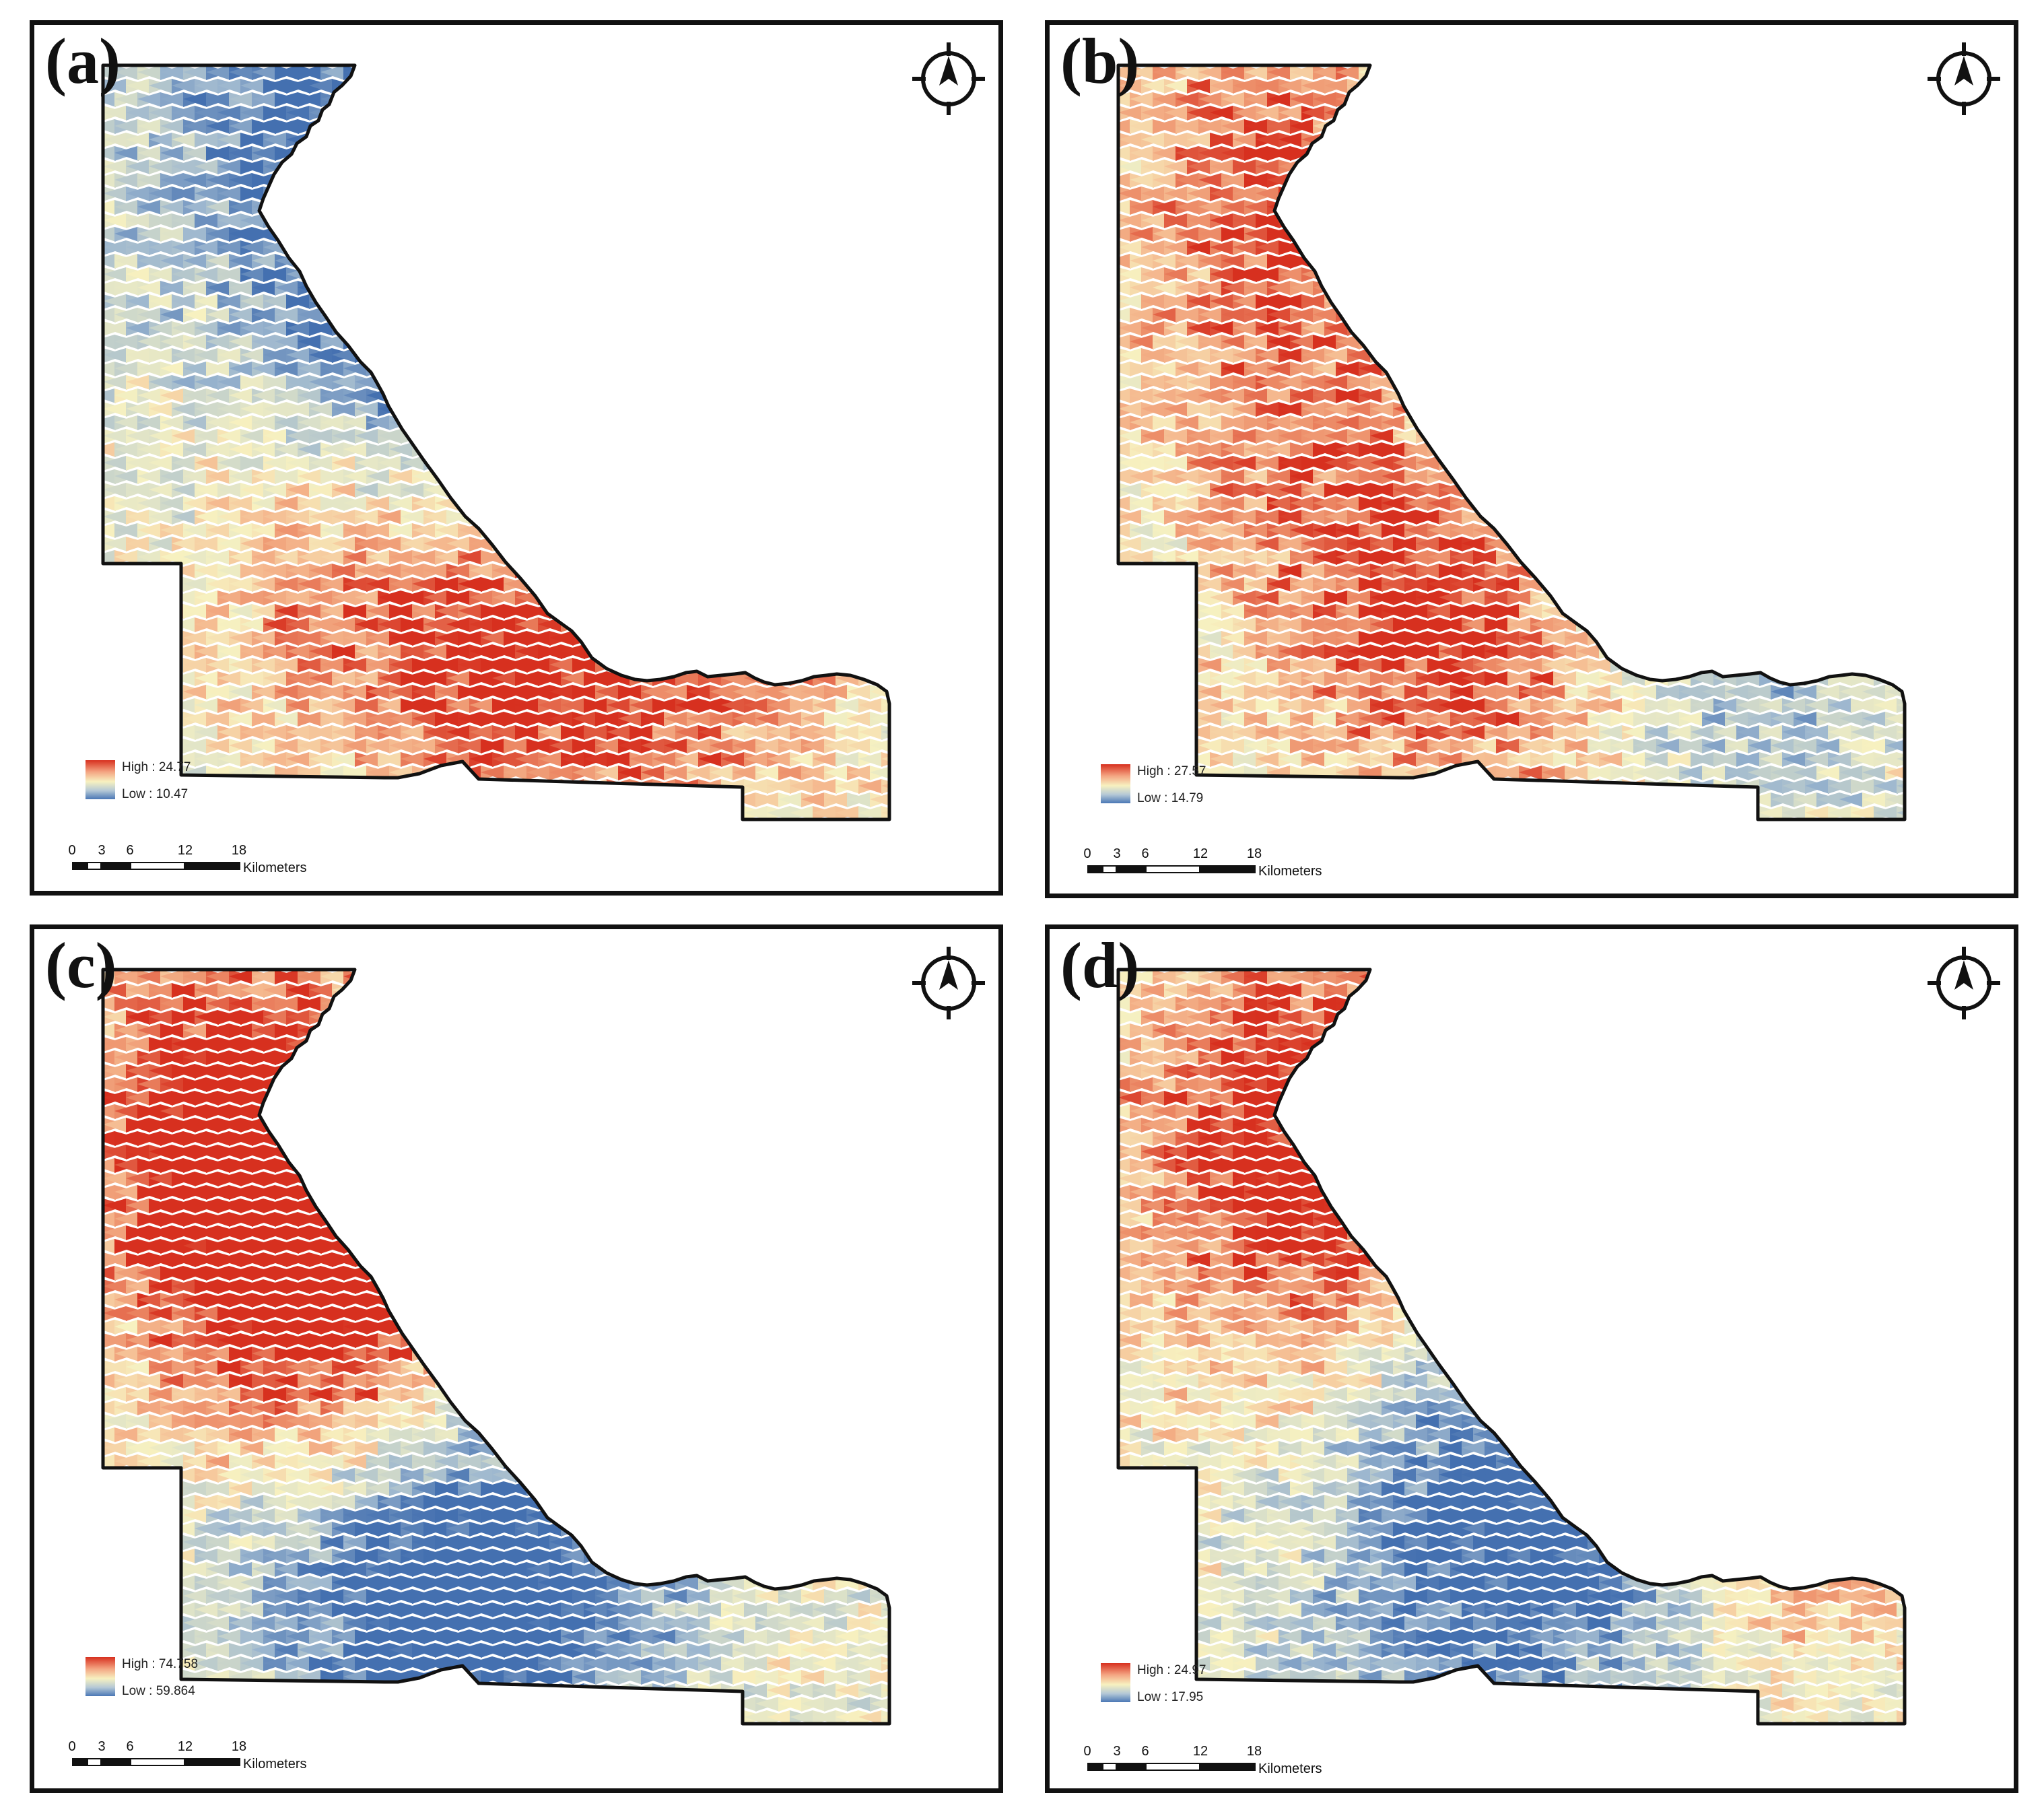 This screenshot has height=1820, width=2044. I want to click on legend-low-label: Low : 17.95, so click(1170, 1697).